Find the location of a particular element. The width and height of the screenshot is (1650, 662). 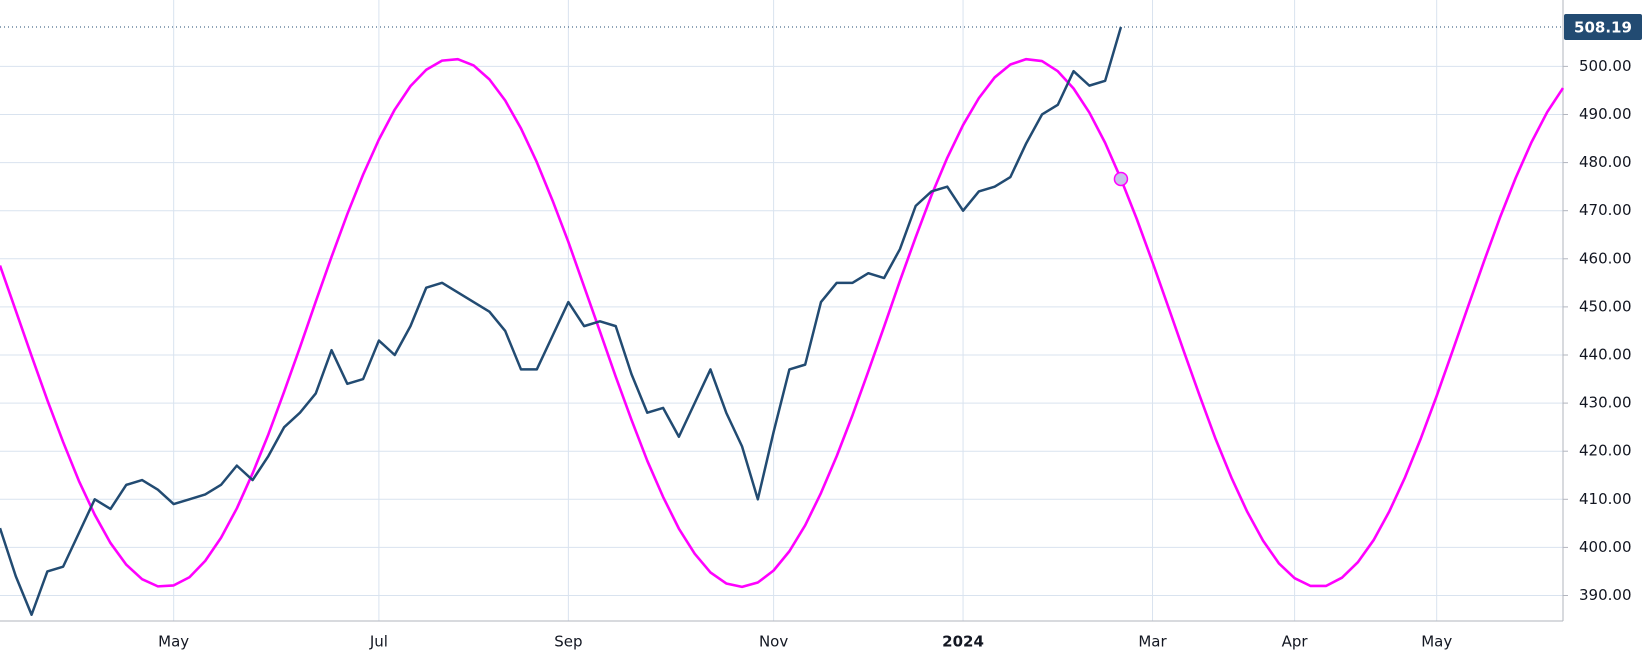

y-tick-label: 410.00 is located at coordinates (1605, 499).